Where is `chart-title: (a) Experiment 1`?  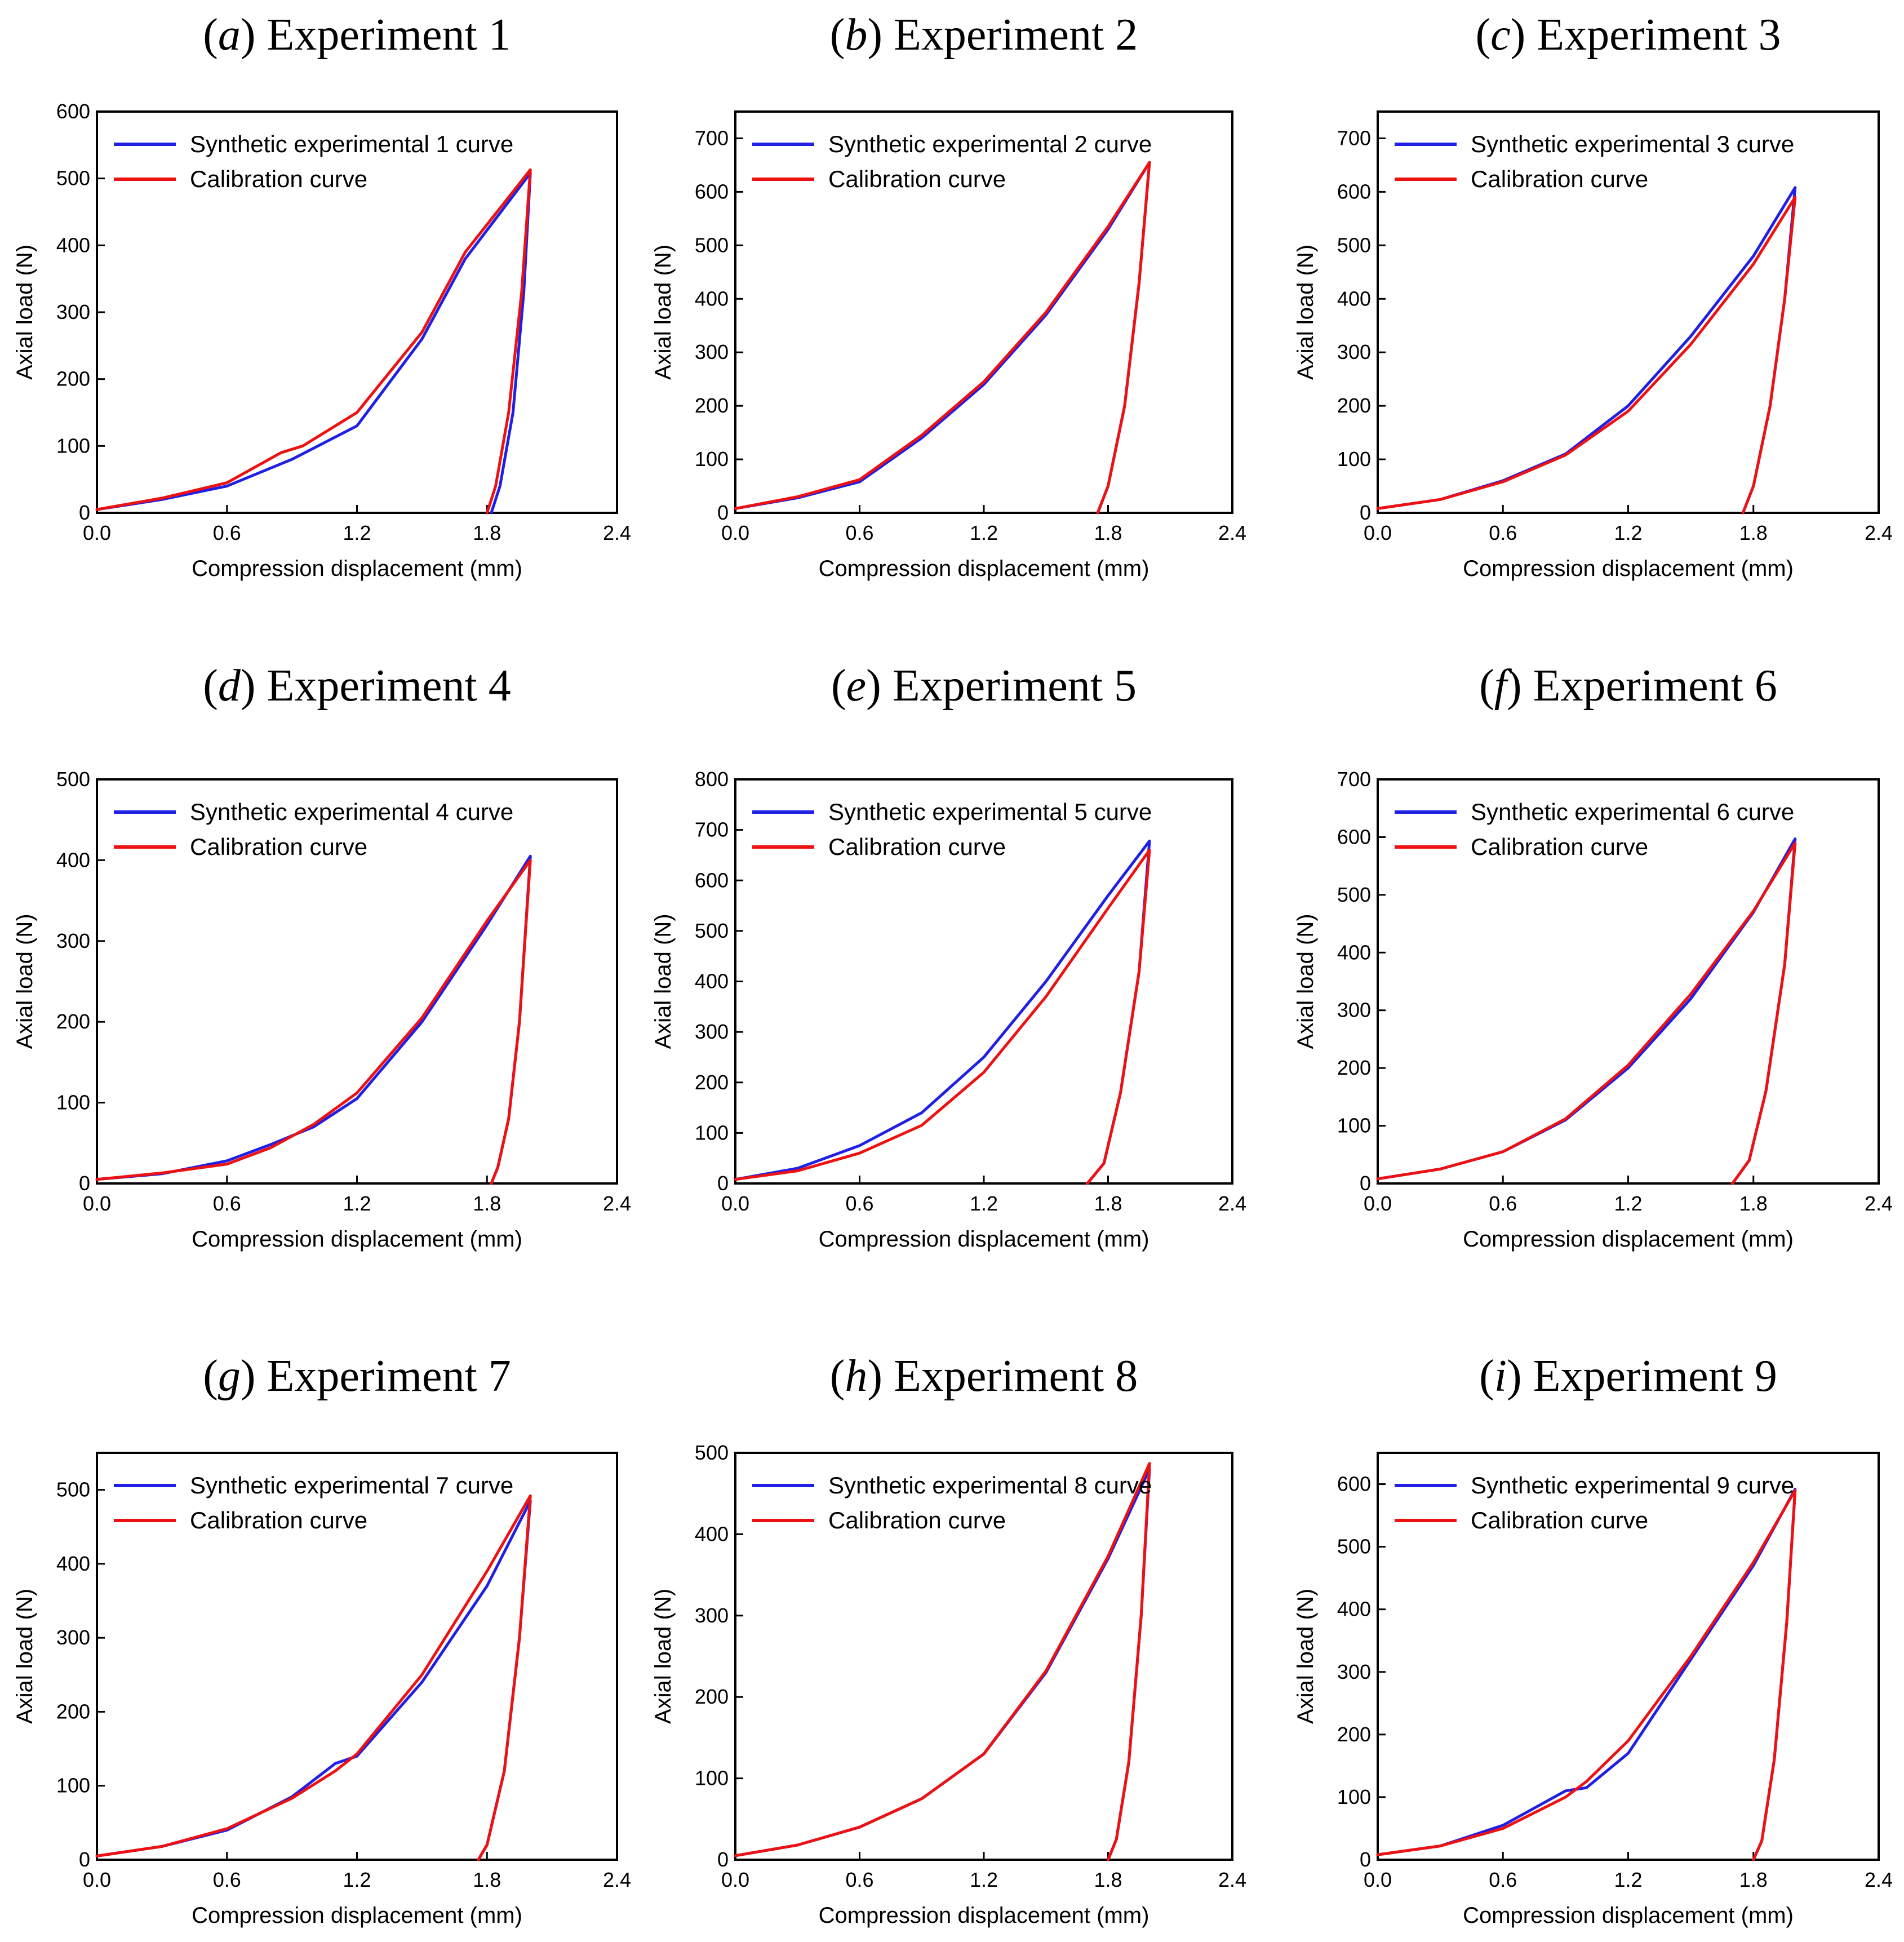
chart-title: (a) Experiment 1 is located at coordinates (357, 35).